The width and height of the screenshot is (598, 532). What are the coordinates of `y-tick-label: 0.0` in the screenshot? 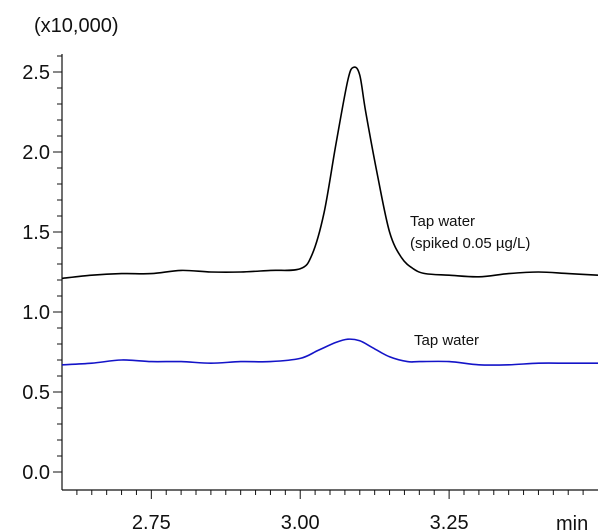 It's located at (36, 473).